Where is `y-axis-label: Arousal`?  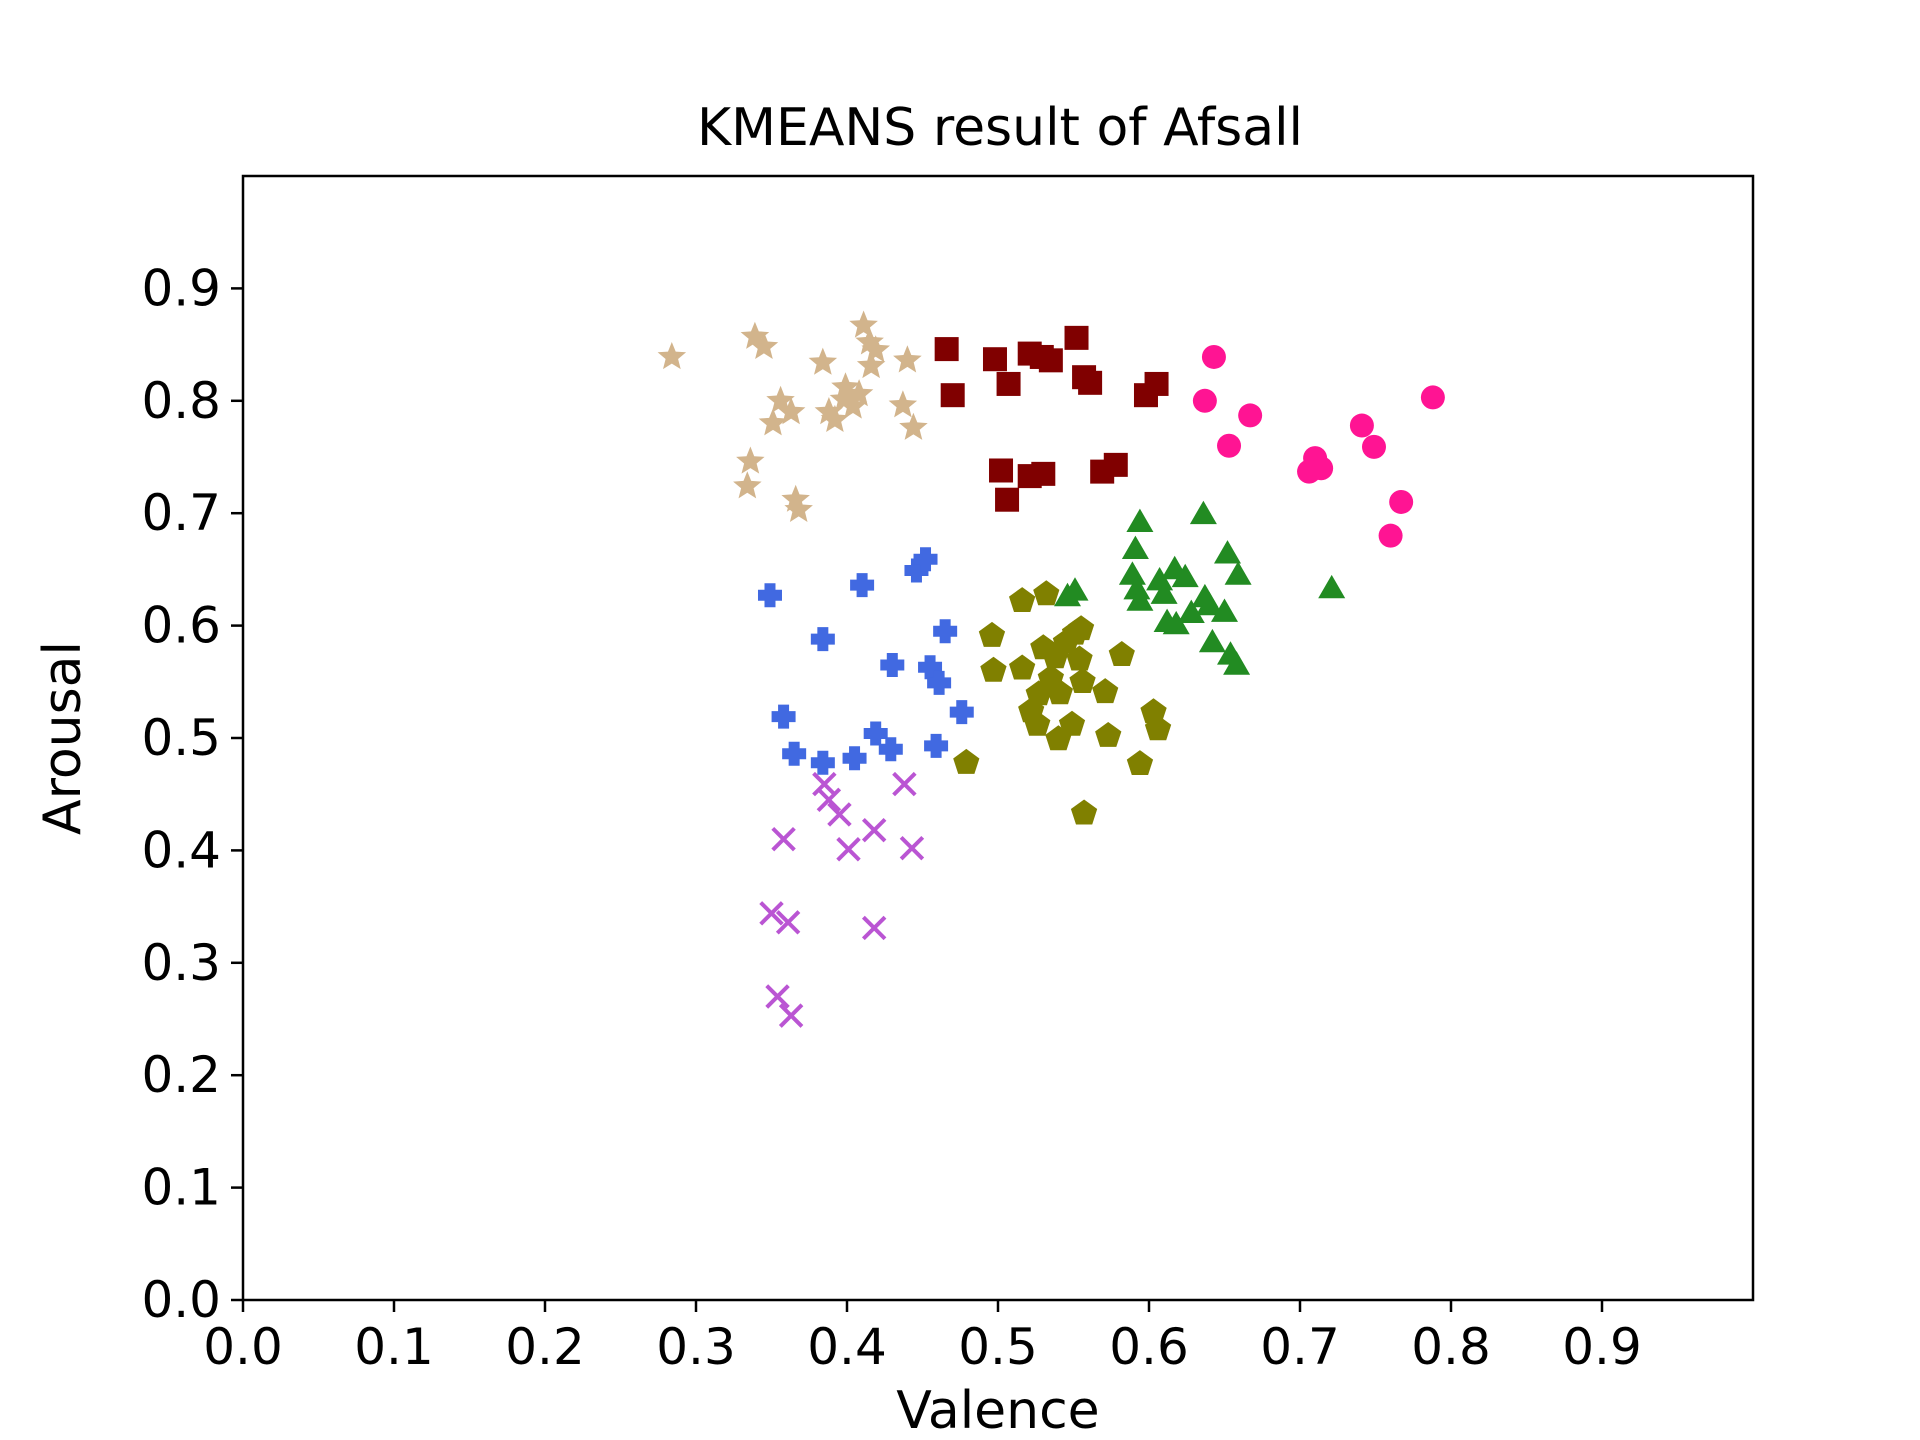 y-axis-label: Arousal is located at coordinates (63, 738).